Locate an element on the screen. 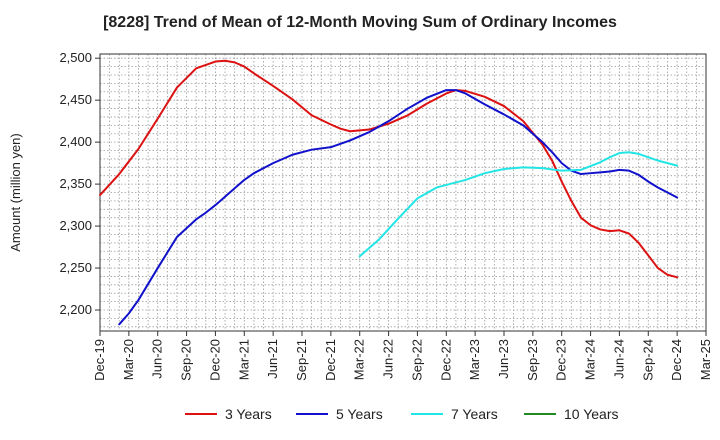  x-tick-label: Sep-22 is located at coordinates (416, 360).